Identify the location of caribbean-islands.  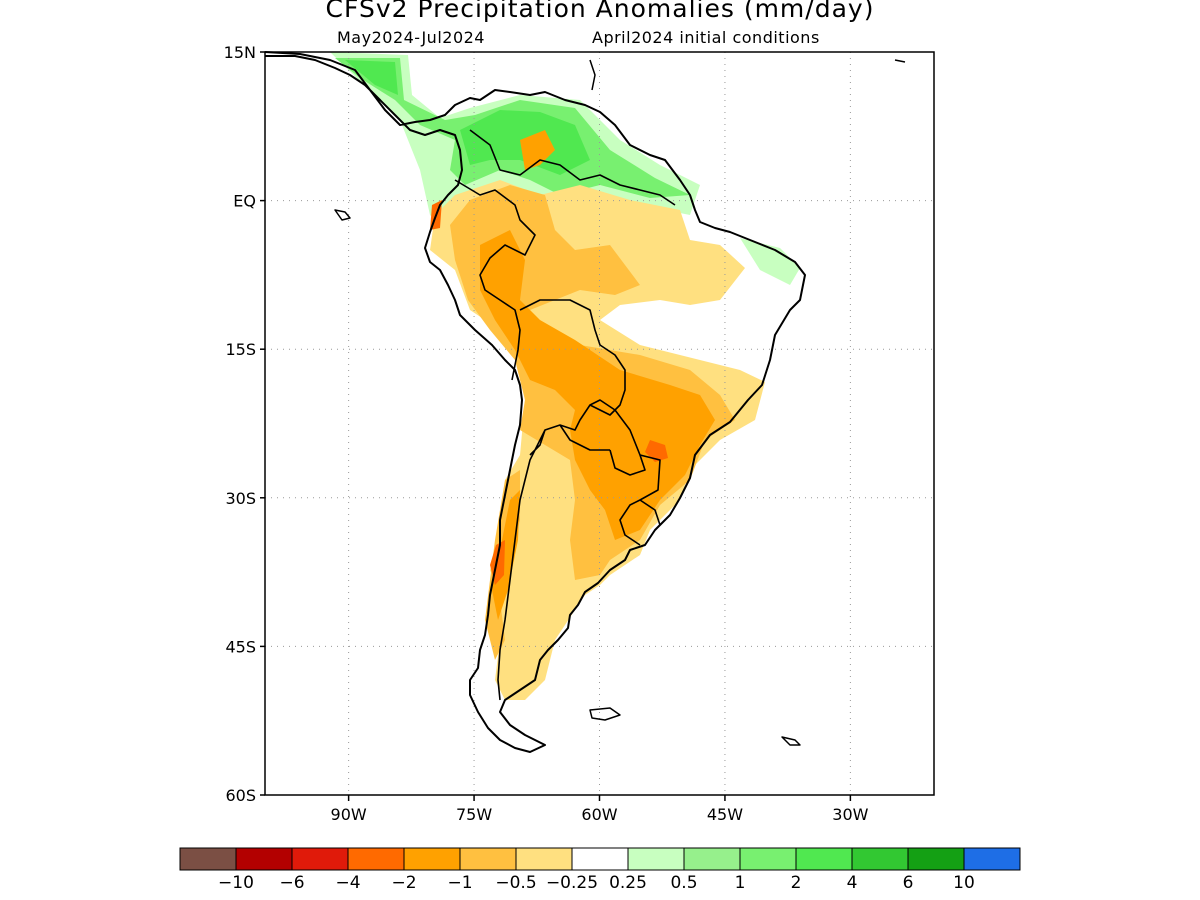
(747, 75).